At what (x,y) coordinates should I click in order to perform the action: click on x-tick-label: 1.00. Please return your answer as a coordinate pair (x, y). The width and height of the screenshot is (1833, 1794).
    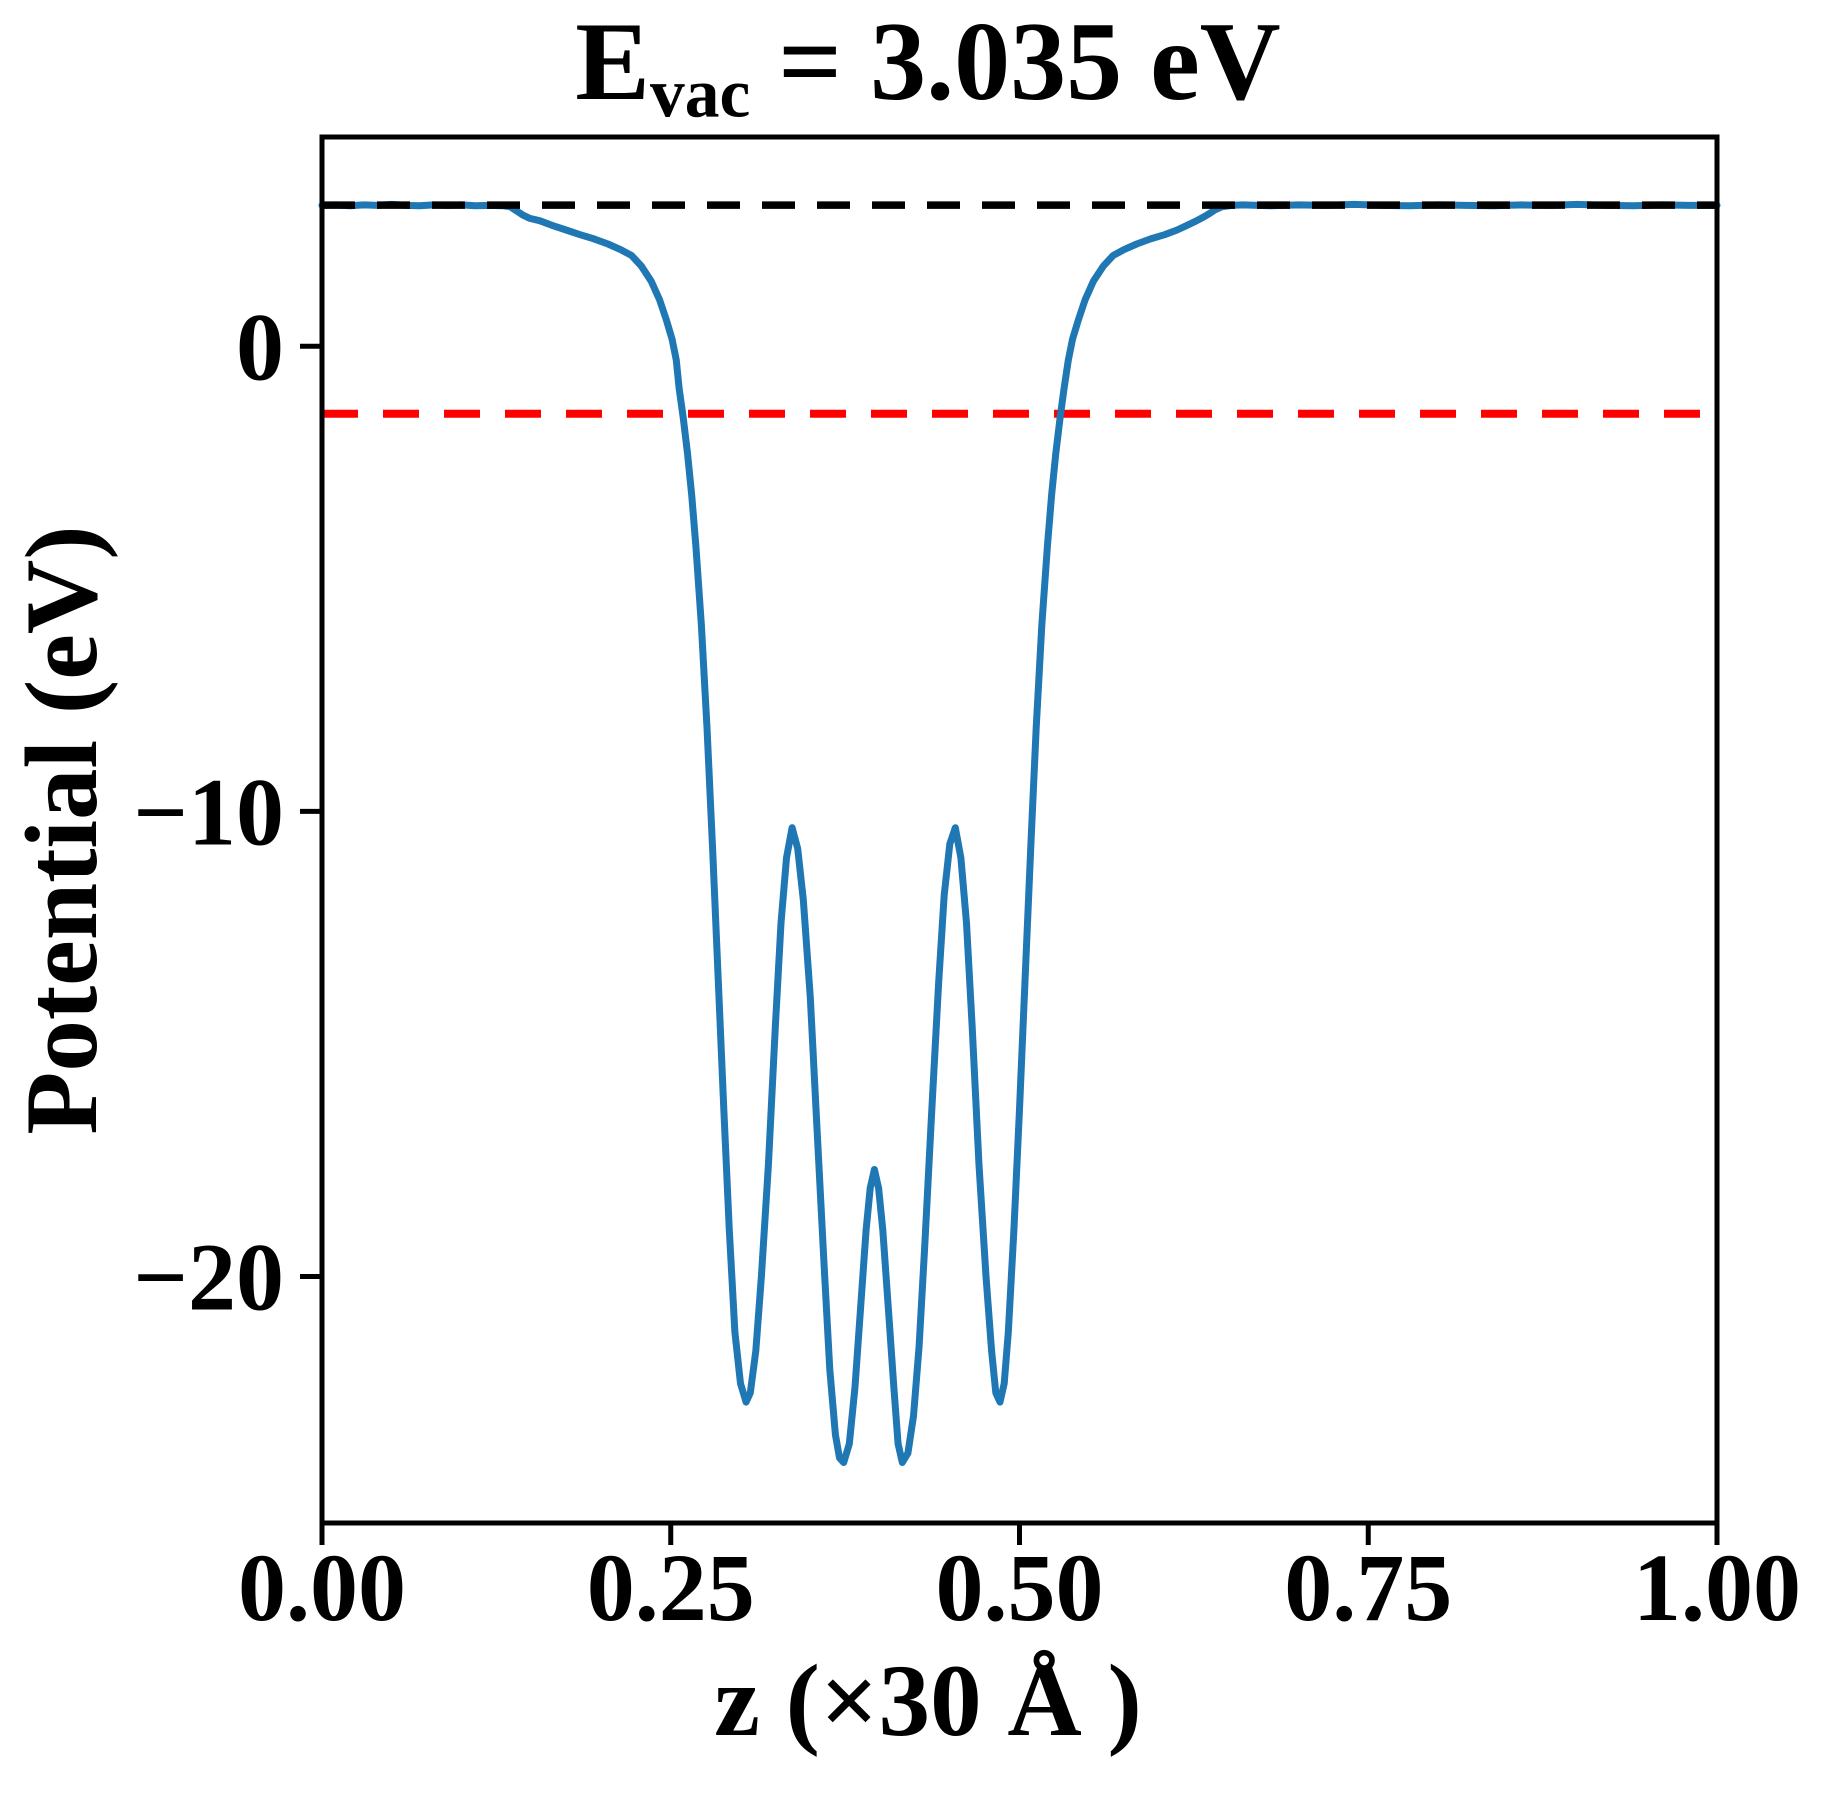
    Looking at the image, I should click on (1717, 1587).